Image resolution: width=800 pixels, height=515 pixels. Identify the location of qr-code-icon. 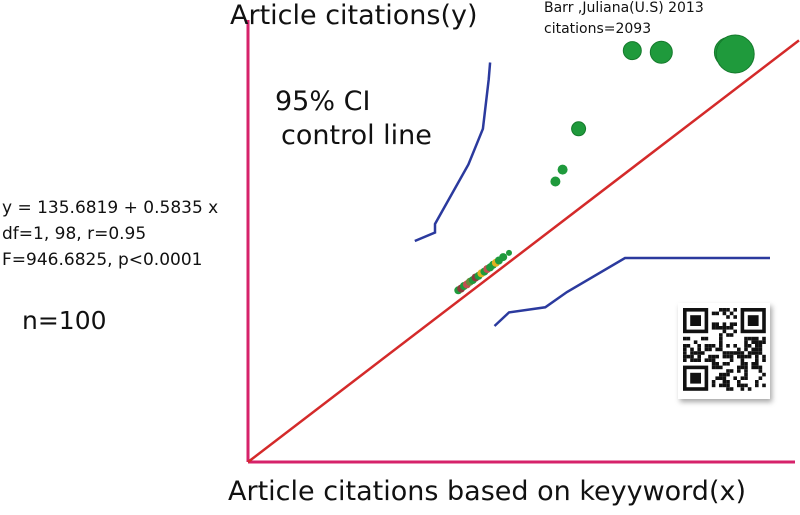
(724, 351).